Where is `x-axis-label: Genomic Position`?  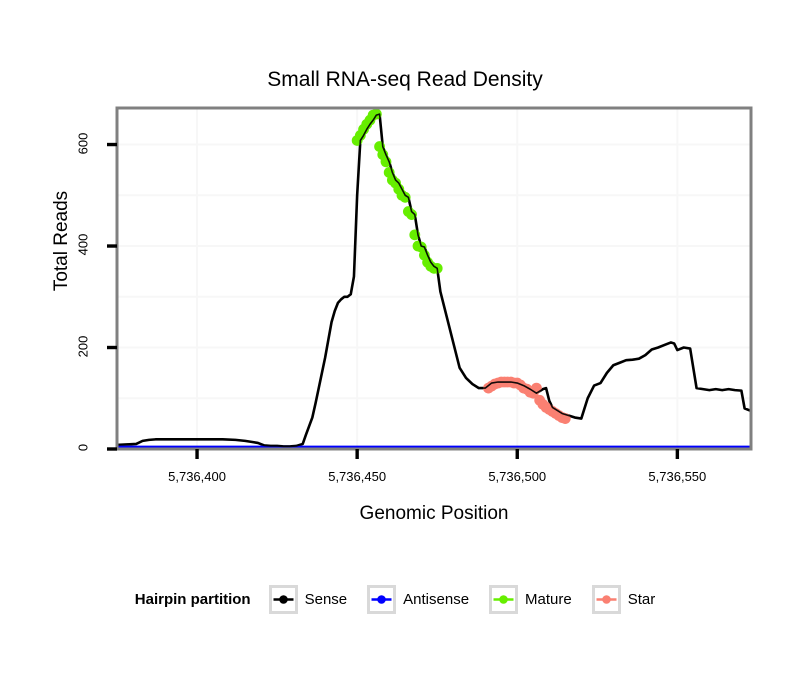
x-axis-label: Genomic Position is located at coordinates (434, 513).